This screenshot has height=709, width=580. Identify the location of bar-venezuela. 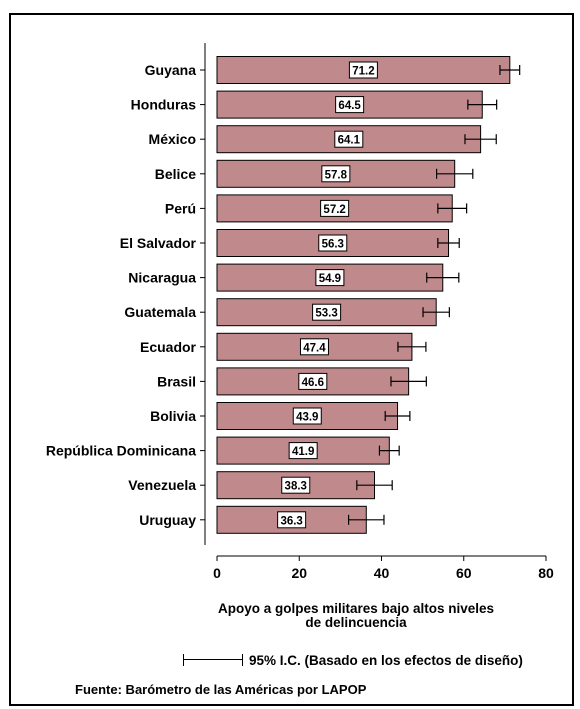
(296, 485).